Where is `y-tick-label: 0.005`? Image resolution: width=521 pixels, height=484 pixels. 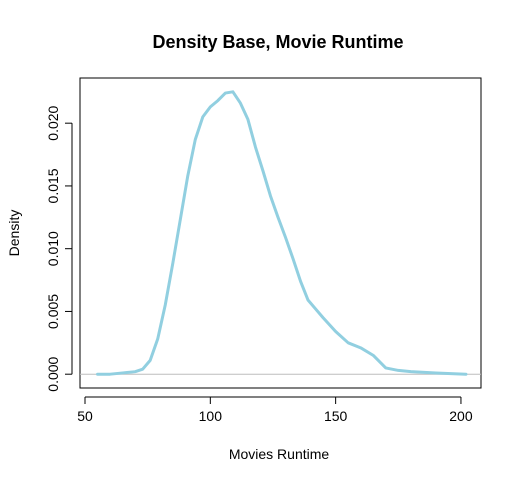
y-tick-label: 0.005 is located at coordinates (53, 311).